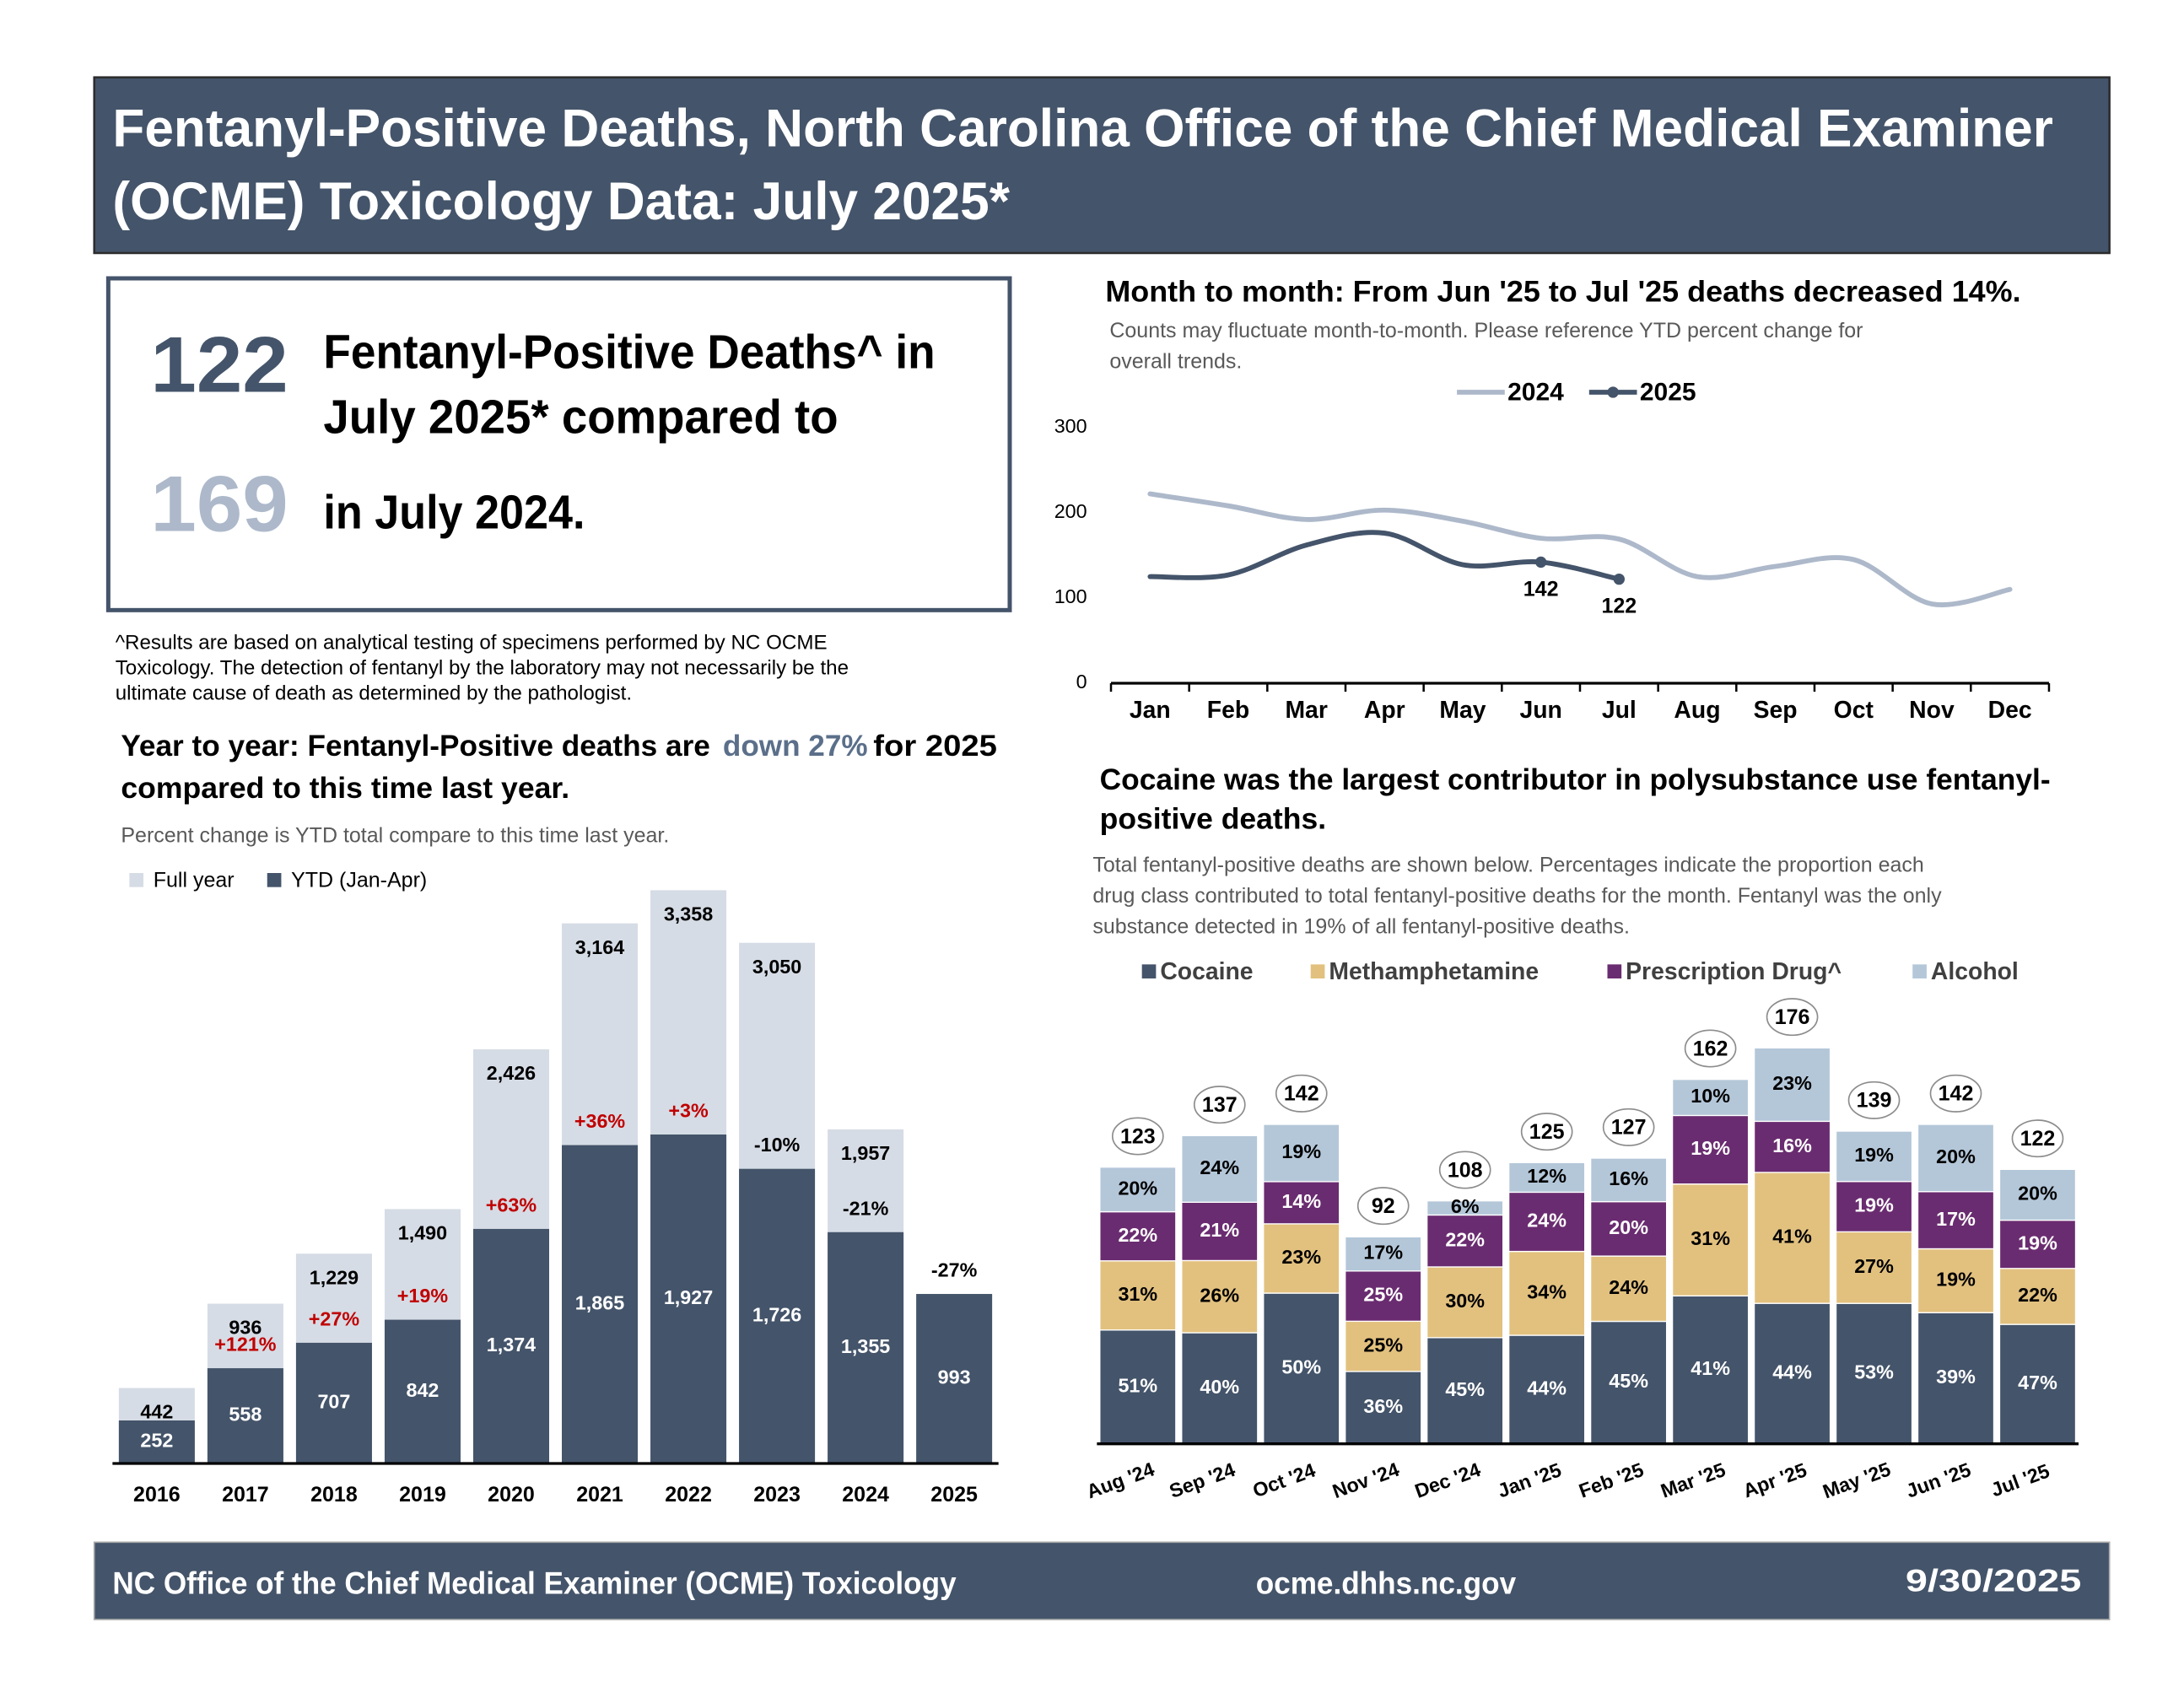 The image size is (2184, 1687). What do you see at coordinates (334, 1494) in the screenshot?
I see `x-tick-label: 2018` at bounding box center [334, 1494].